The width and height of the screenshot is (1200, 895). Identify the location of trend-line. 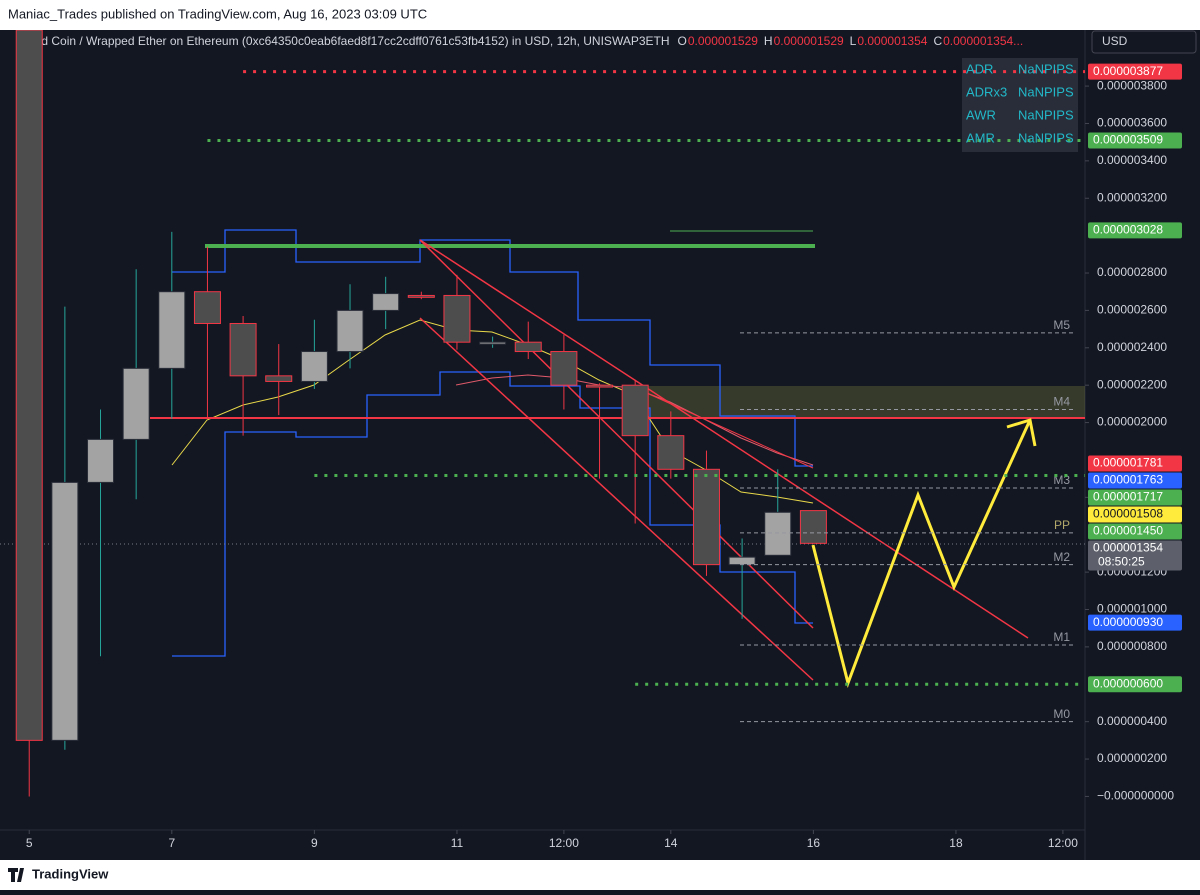
(726, 429).